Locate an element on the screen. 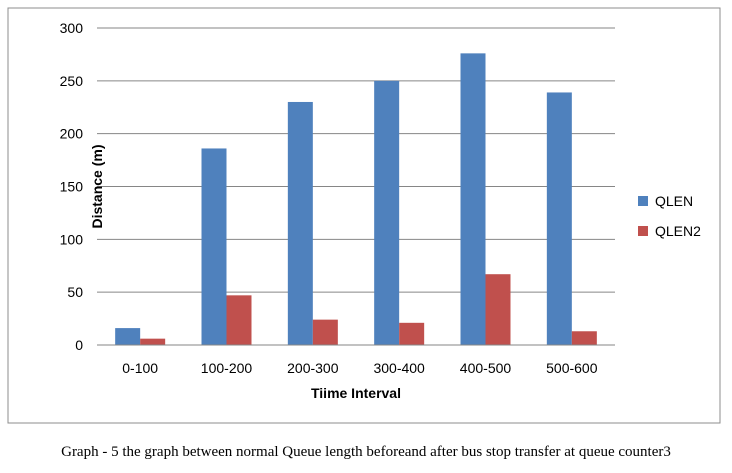 The image size is (732, 473). y-axis-ticks: 0 50 100 150 200 250 300 is located at coordinates (72, 186).